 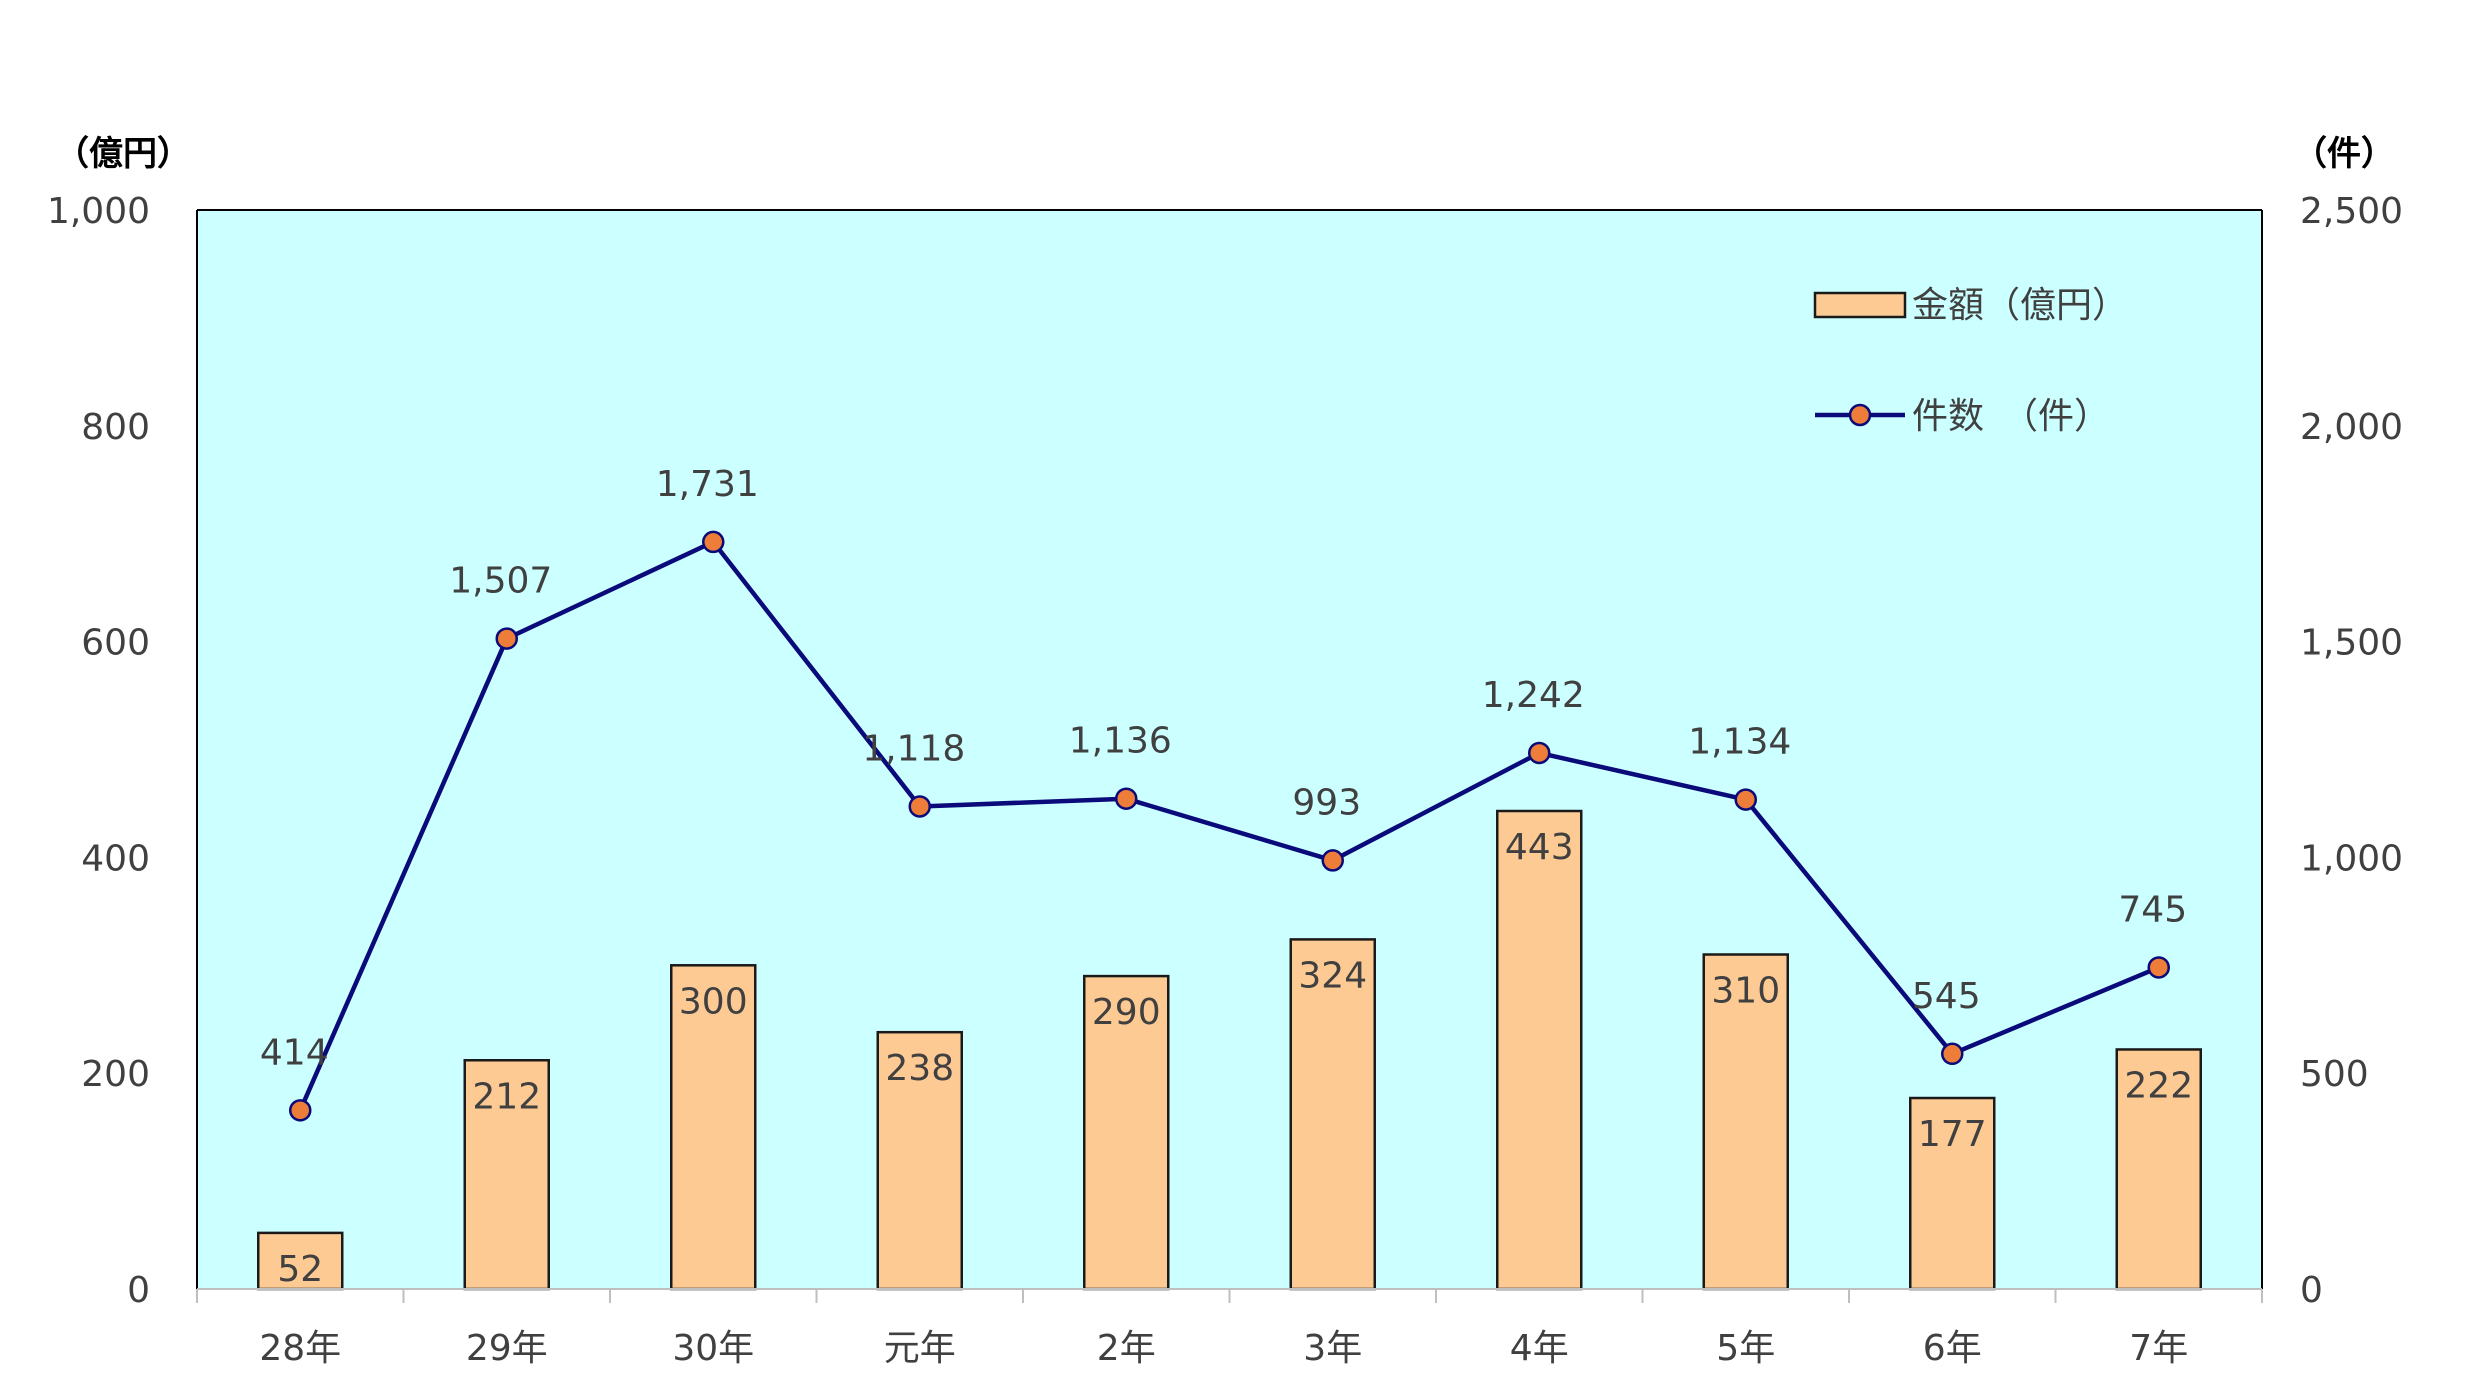 I want to click on bar-元年, so click(x=919, y=1160).